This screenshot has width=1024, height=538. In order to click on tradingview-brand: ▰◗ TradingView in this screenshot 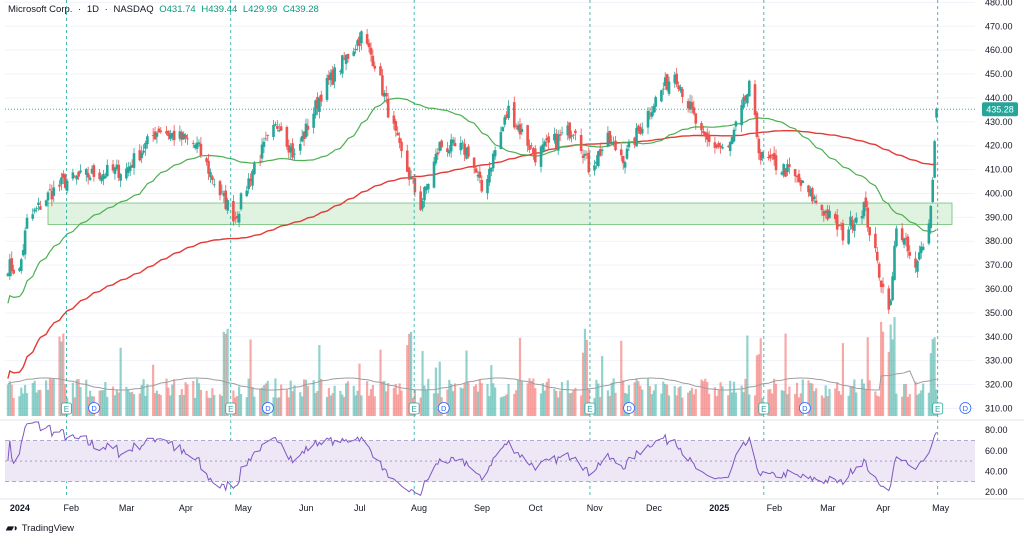, I will do `click(40, 528)`.